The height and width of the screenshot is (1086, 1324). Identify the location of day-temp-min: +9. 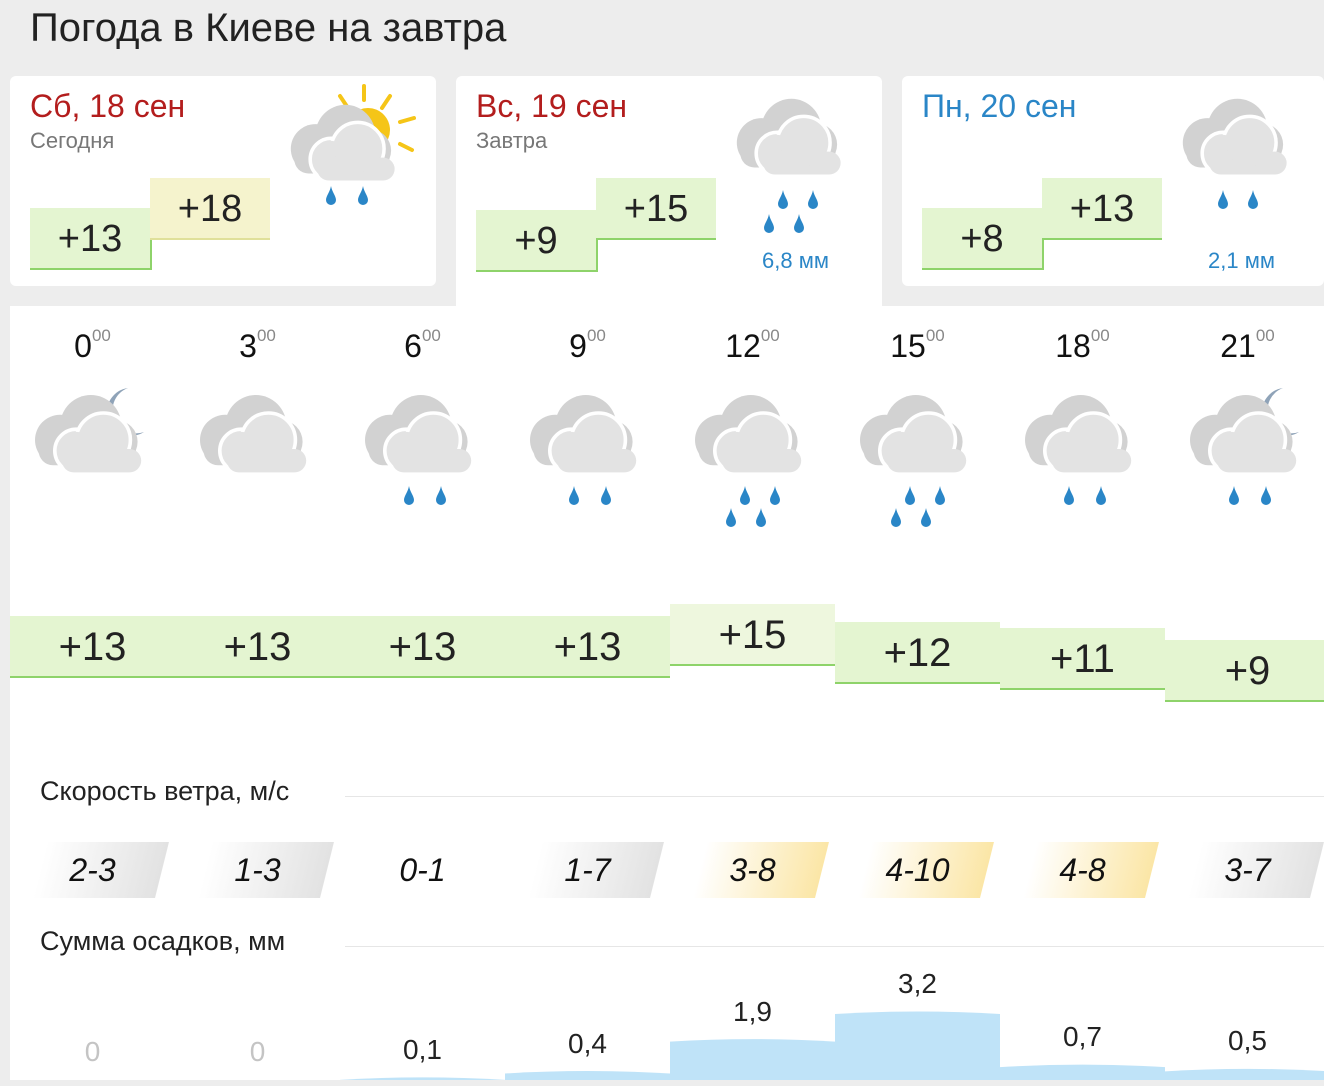
(537, 241).